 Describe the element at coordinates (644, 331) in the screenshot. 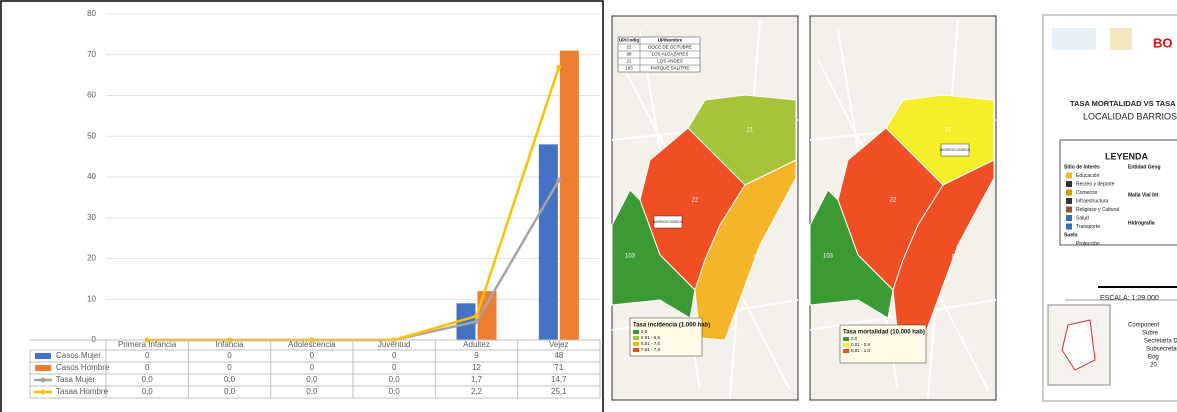

I see `map-legend-label: 2,8` at that location.